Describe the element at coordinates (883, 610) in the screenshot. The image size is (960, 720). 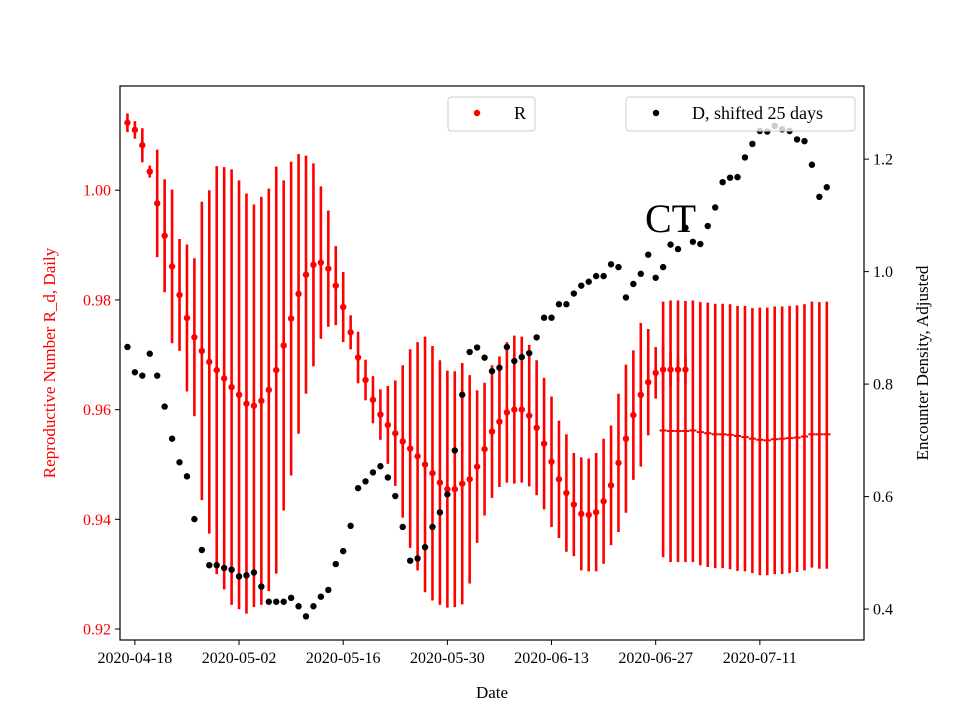
I see `y-right-tick-label: 0.4` at that location.